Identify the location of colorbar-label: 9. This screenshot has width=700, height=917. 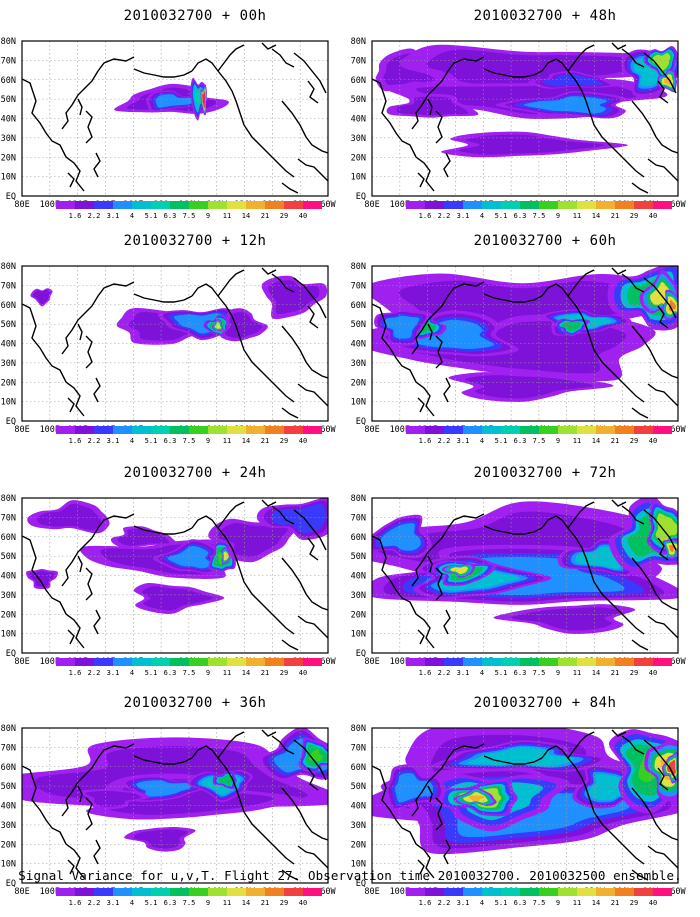
(208, 903).